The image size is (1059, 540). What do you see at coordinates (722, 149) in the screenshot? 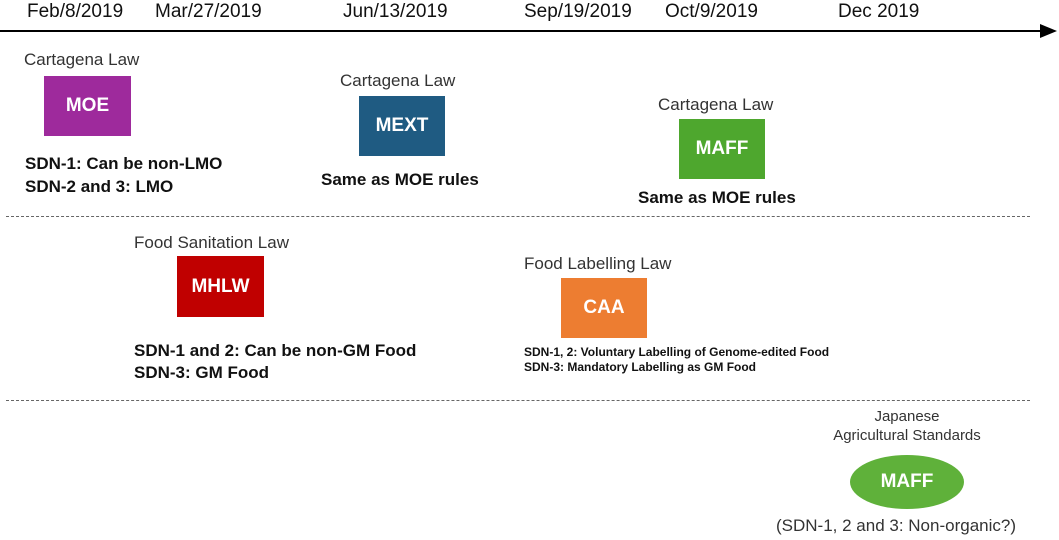
I see `maff-box: MAFF` at bounding box center [722, 149].